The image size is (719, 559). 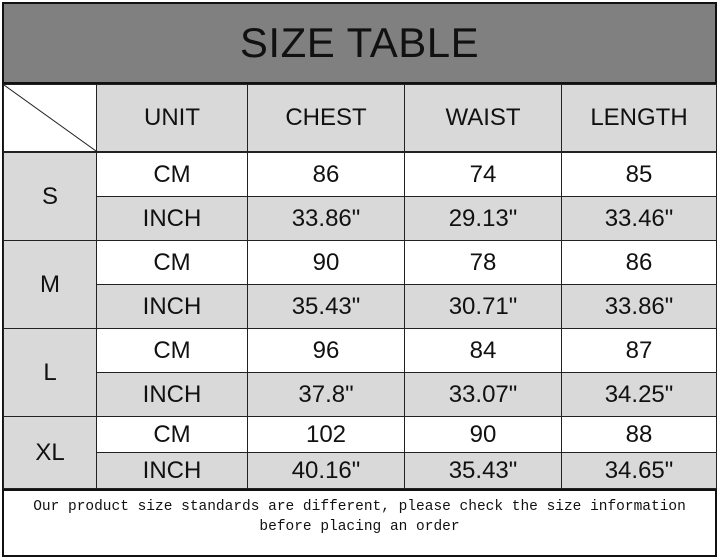 What do you see at coordinates (483, 306) in the screenshot?
I see `cell-waist: 30.71"` at bounding box center [483, 306].